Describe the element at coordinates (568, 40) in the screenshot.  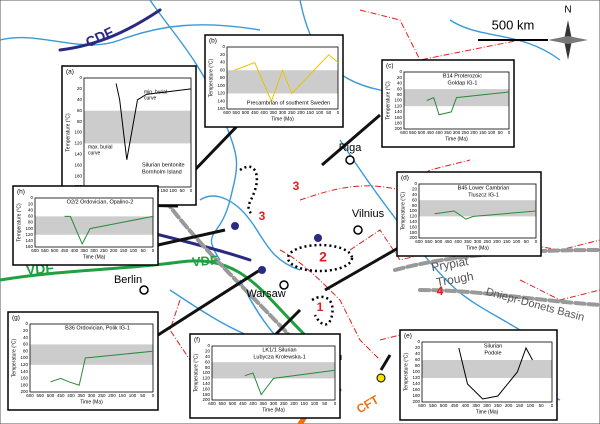
I see `north-arrow` at that location.